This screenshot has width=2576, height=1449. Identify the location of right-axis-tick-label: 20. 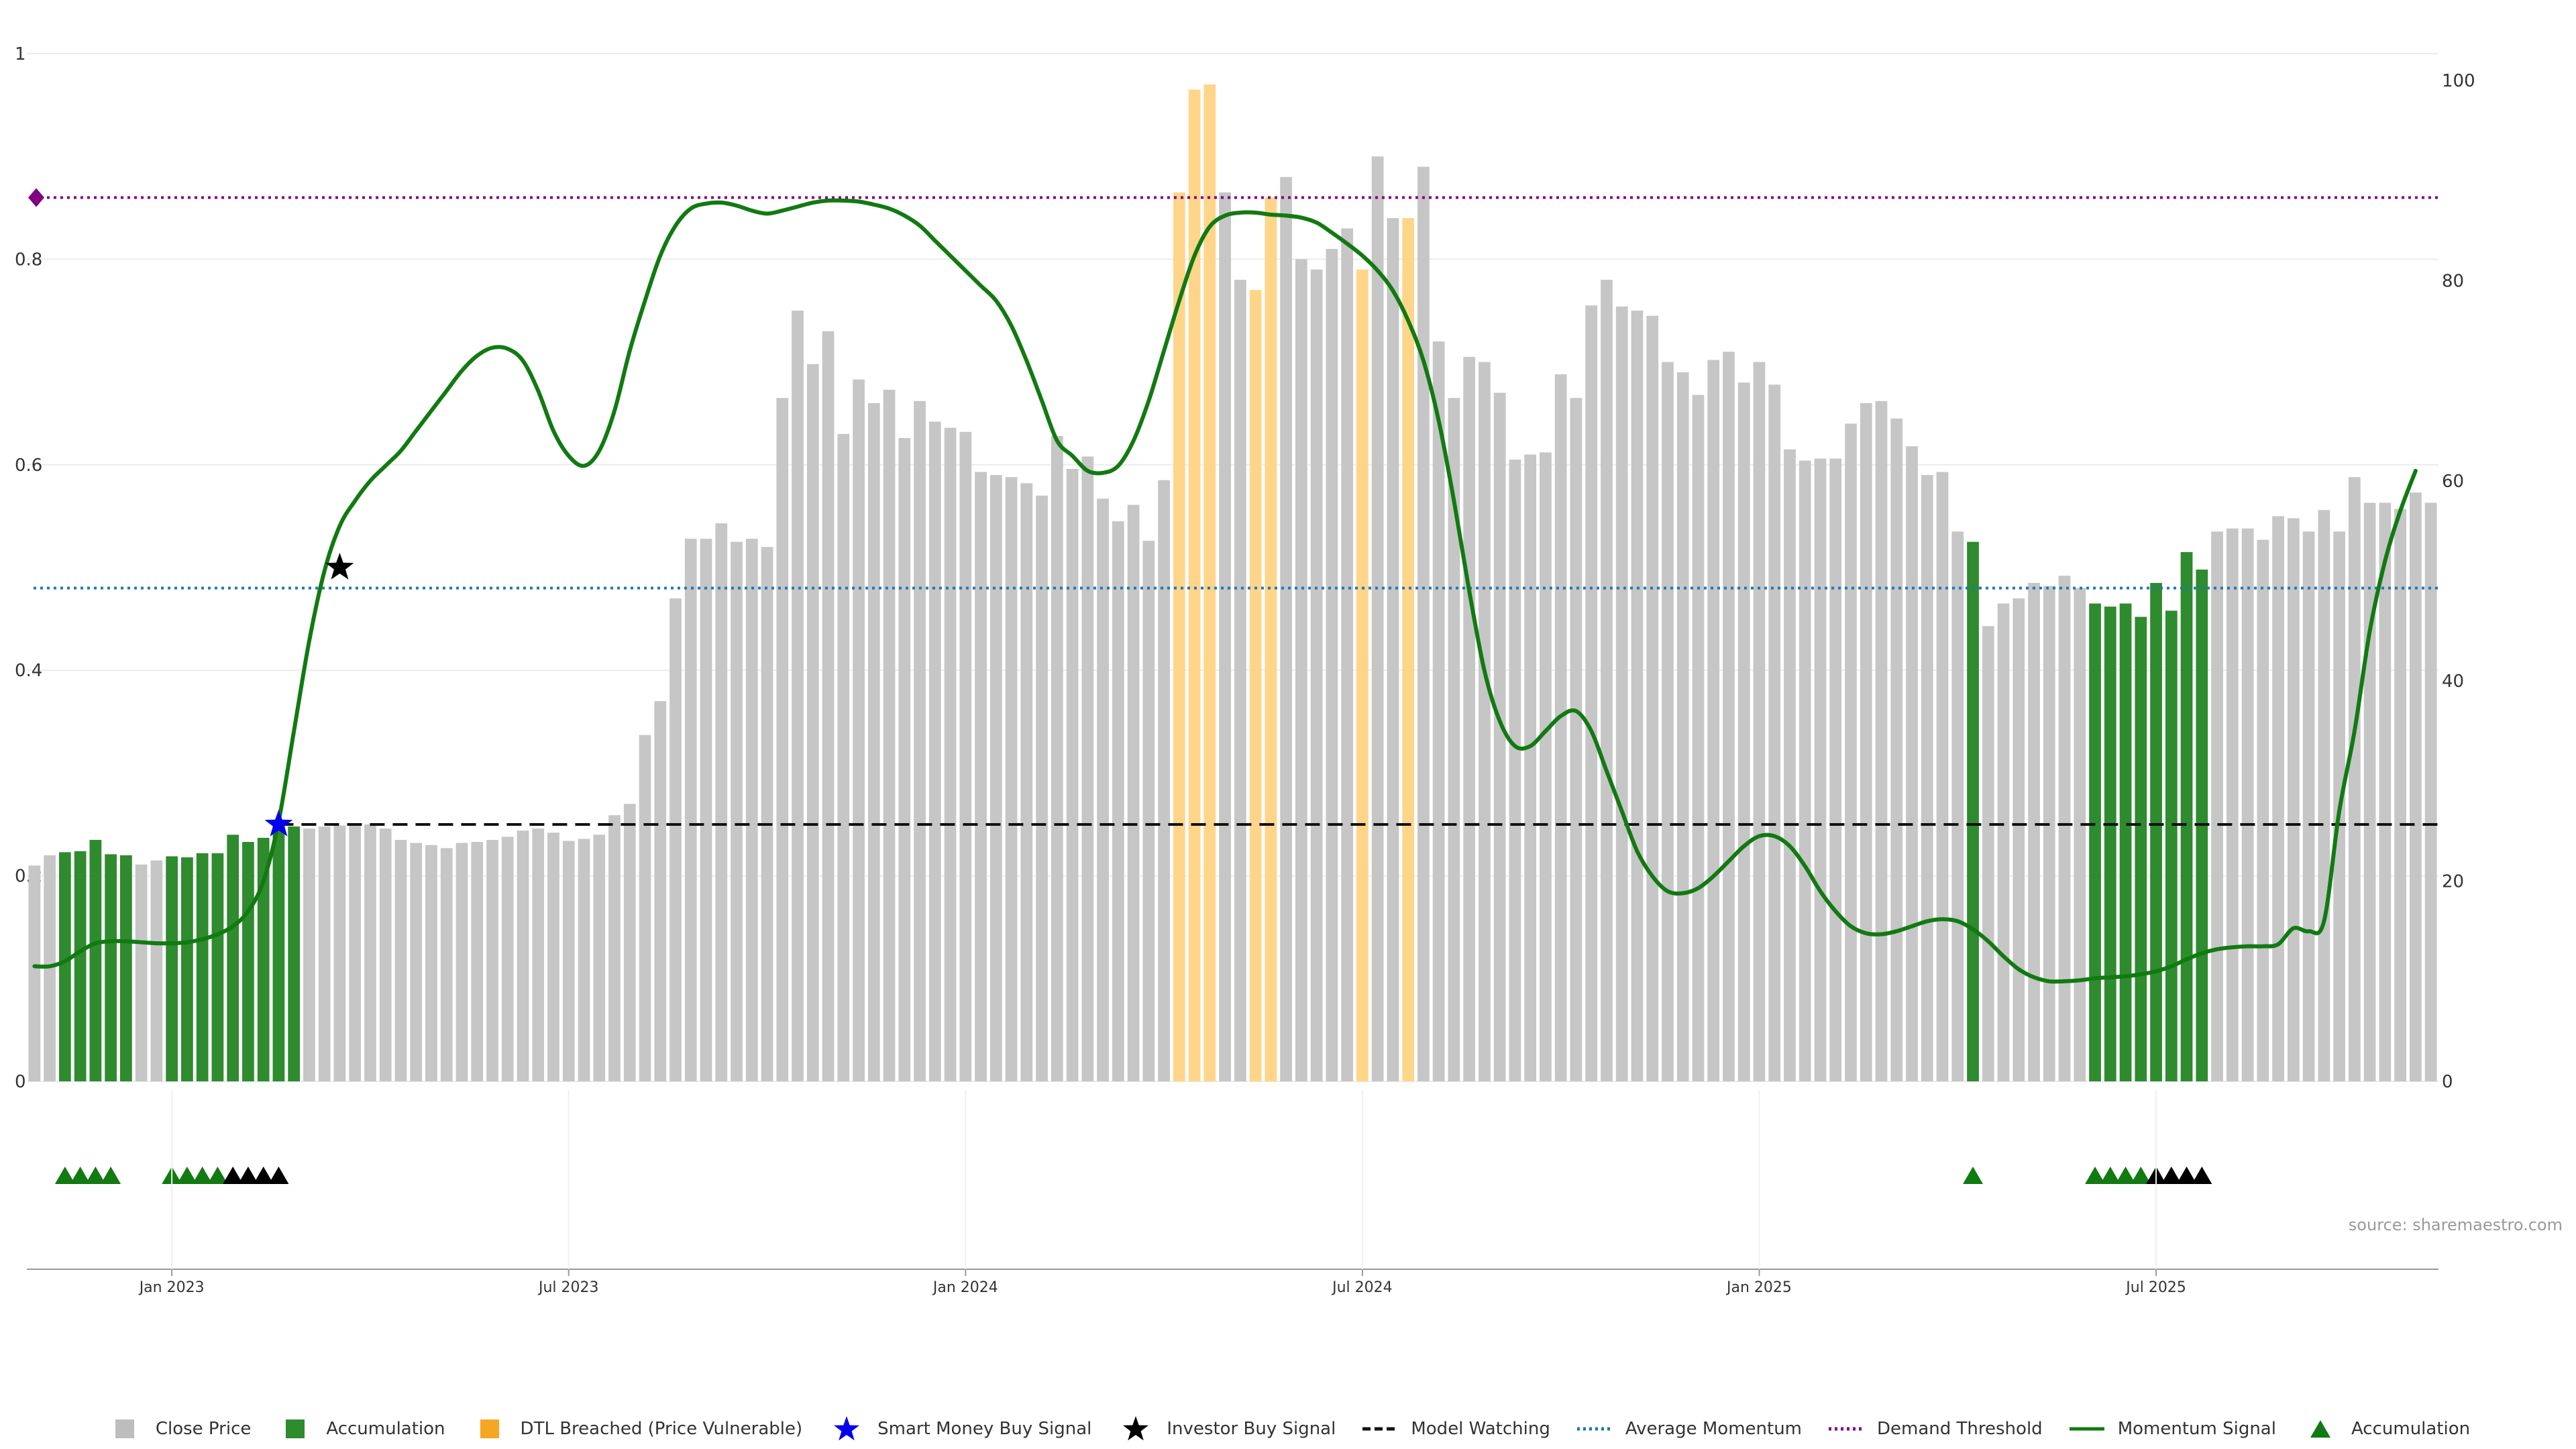
(2453, 882).